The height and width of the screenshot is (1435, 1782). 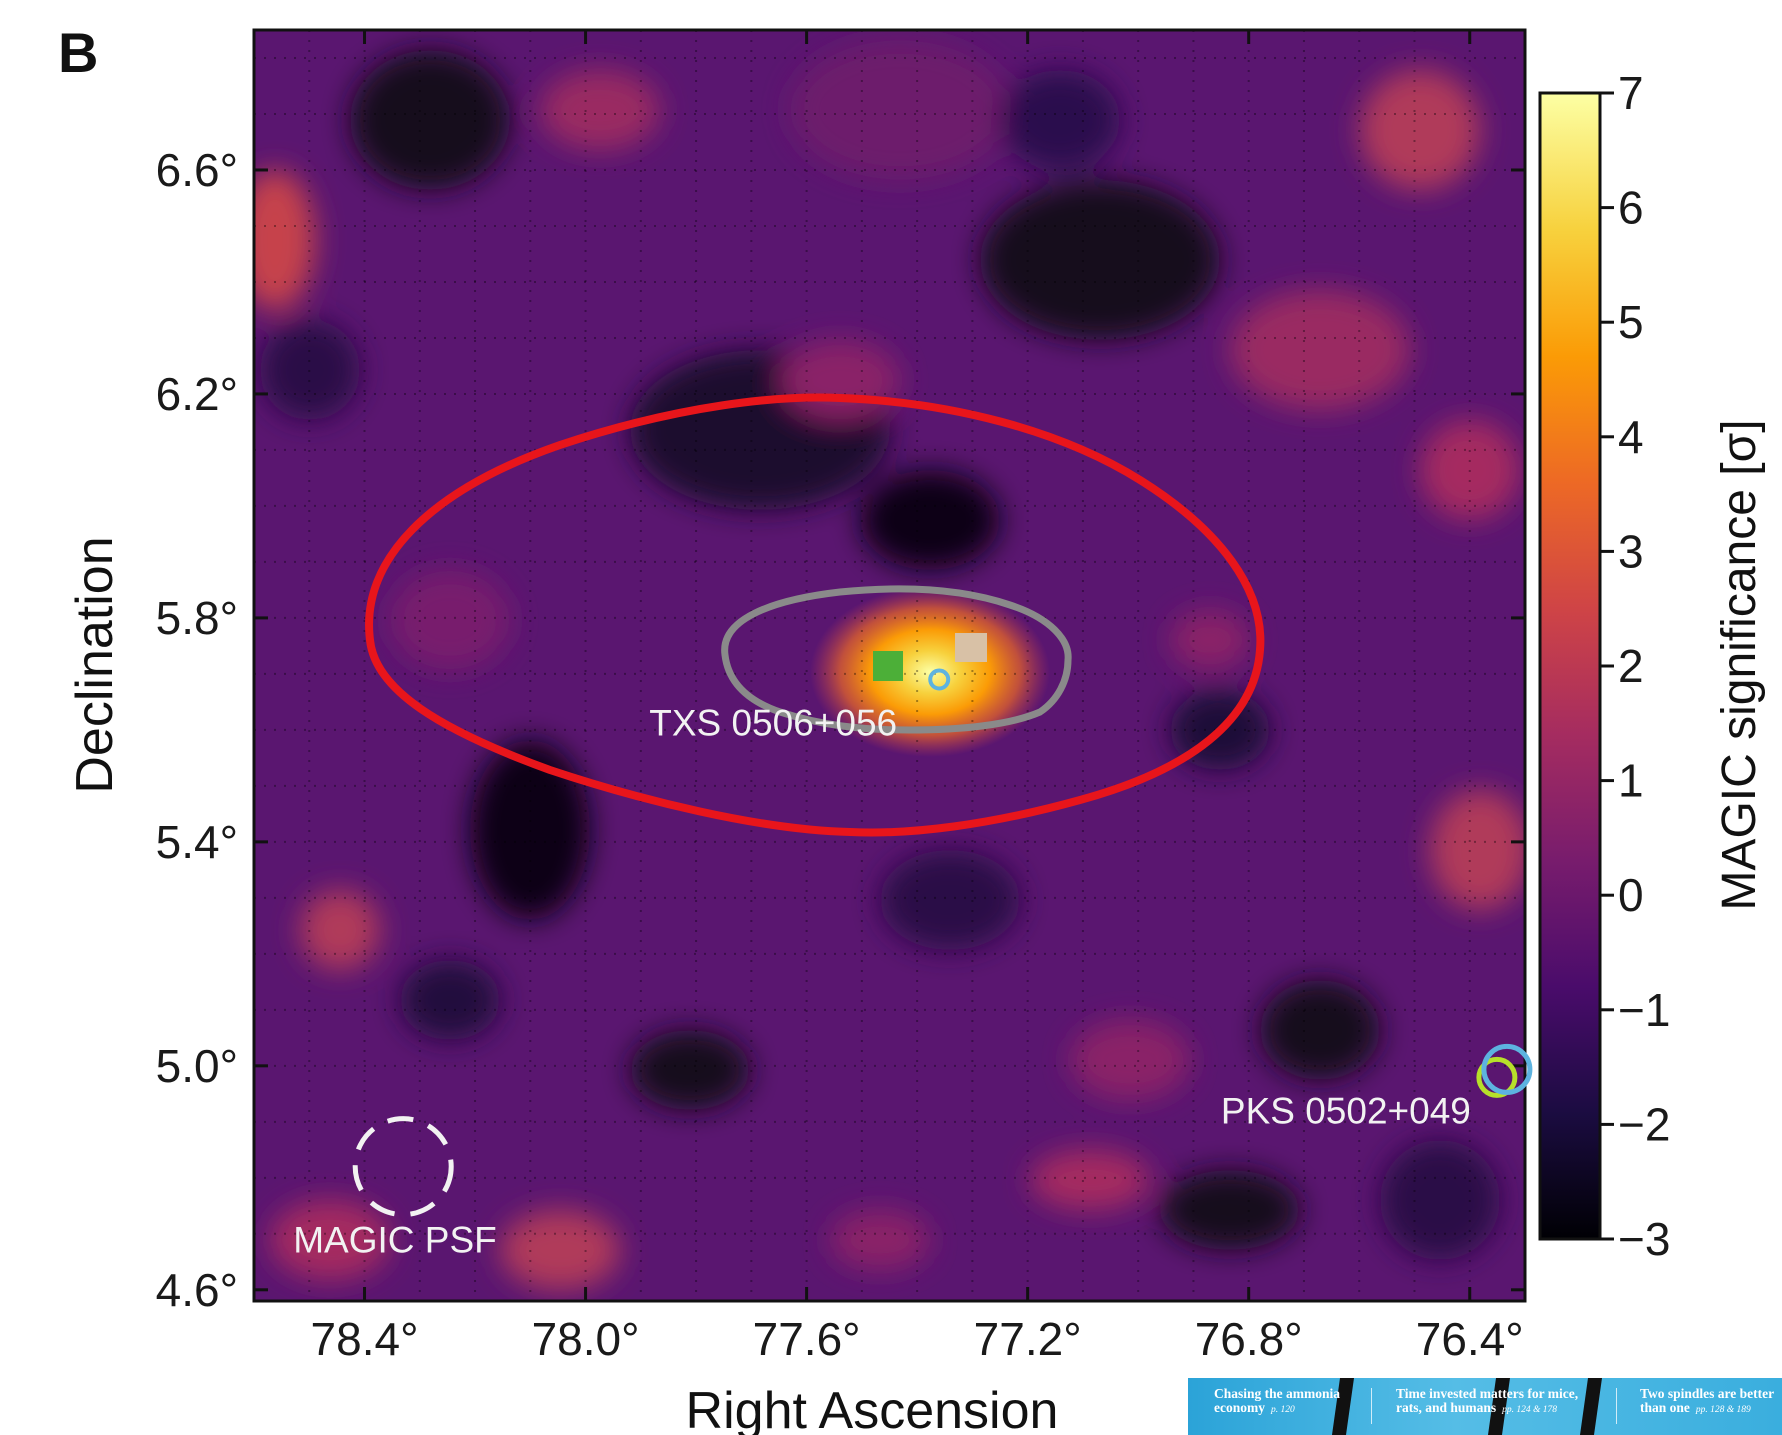 What do you see at coordinates (197, 1066) in the screenshot?
I see `y-tick-label: 5.0°` at bounding box center [197, 1066].